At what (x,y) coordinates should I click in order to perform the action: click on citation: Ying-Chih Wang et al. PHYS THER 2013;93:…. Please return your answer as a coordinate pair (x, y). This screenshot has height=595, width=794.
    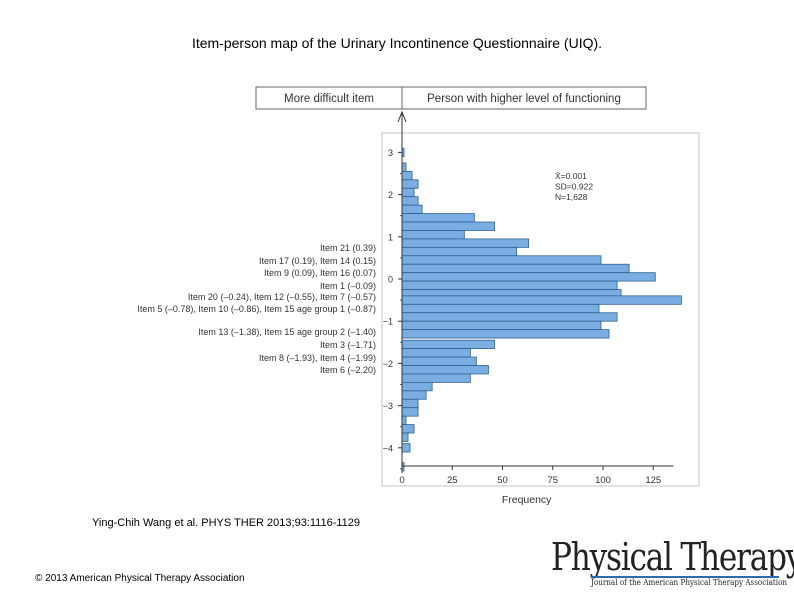
    Looking at the image, I should click on (226, 523).